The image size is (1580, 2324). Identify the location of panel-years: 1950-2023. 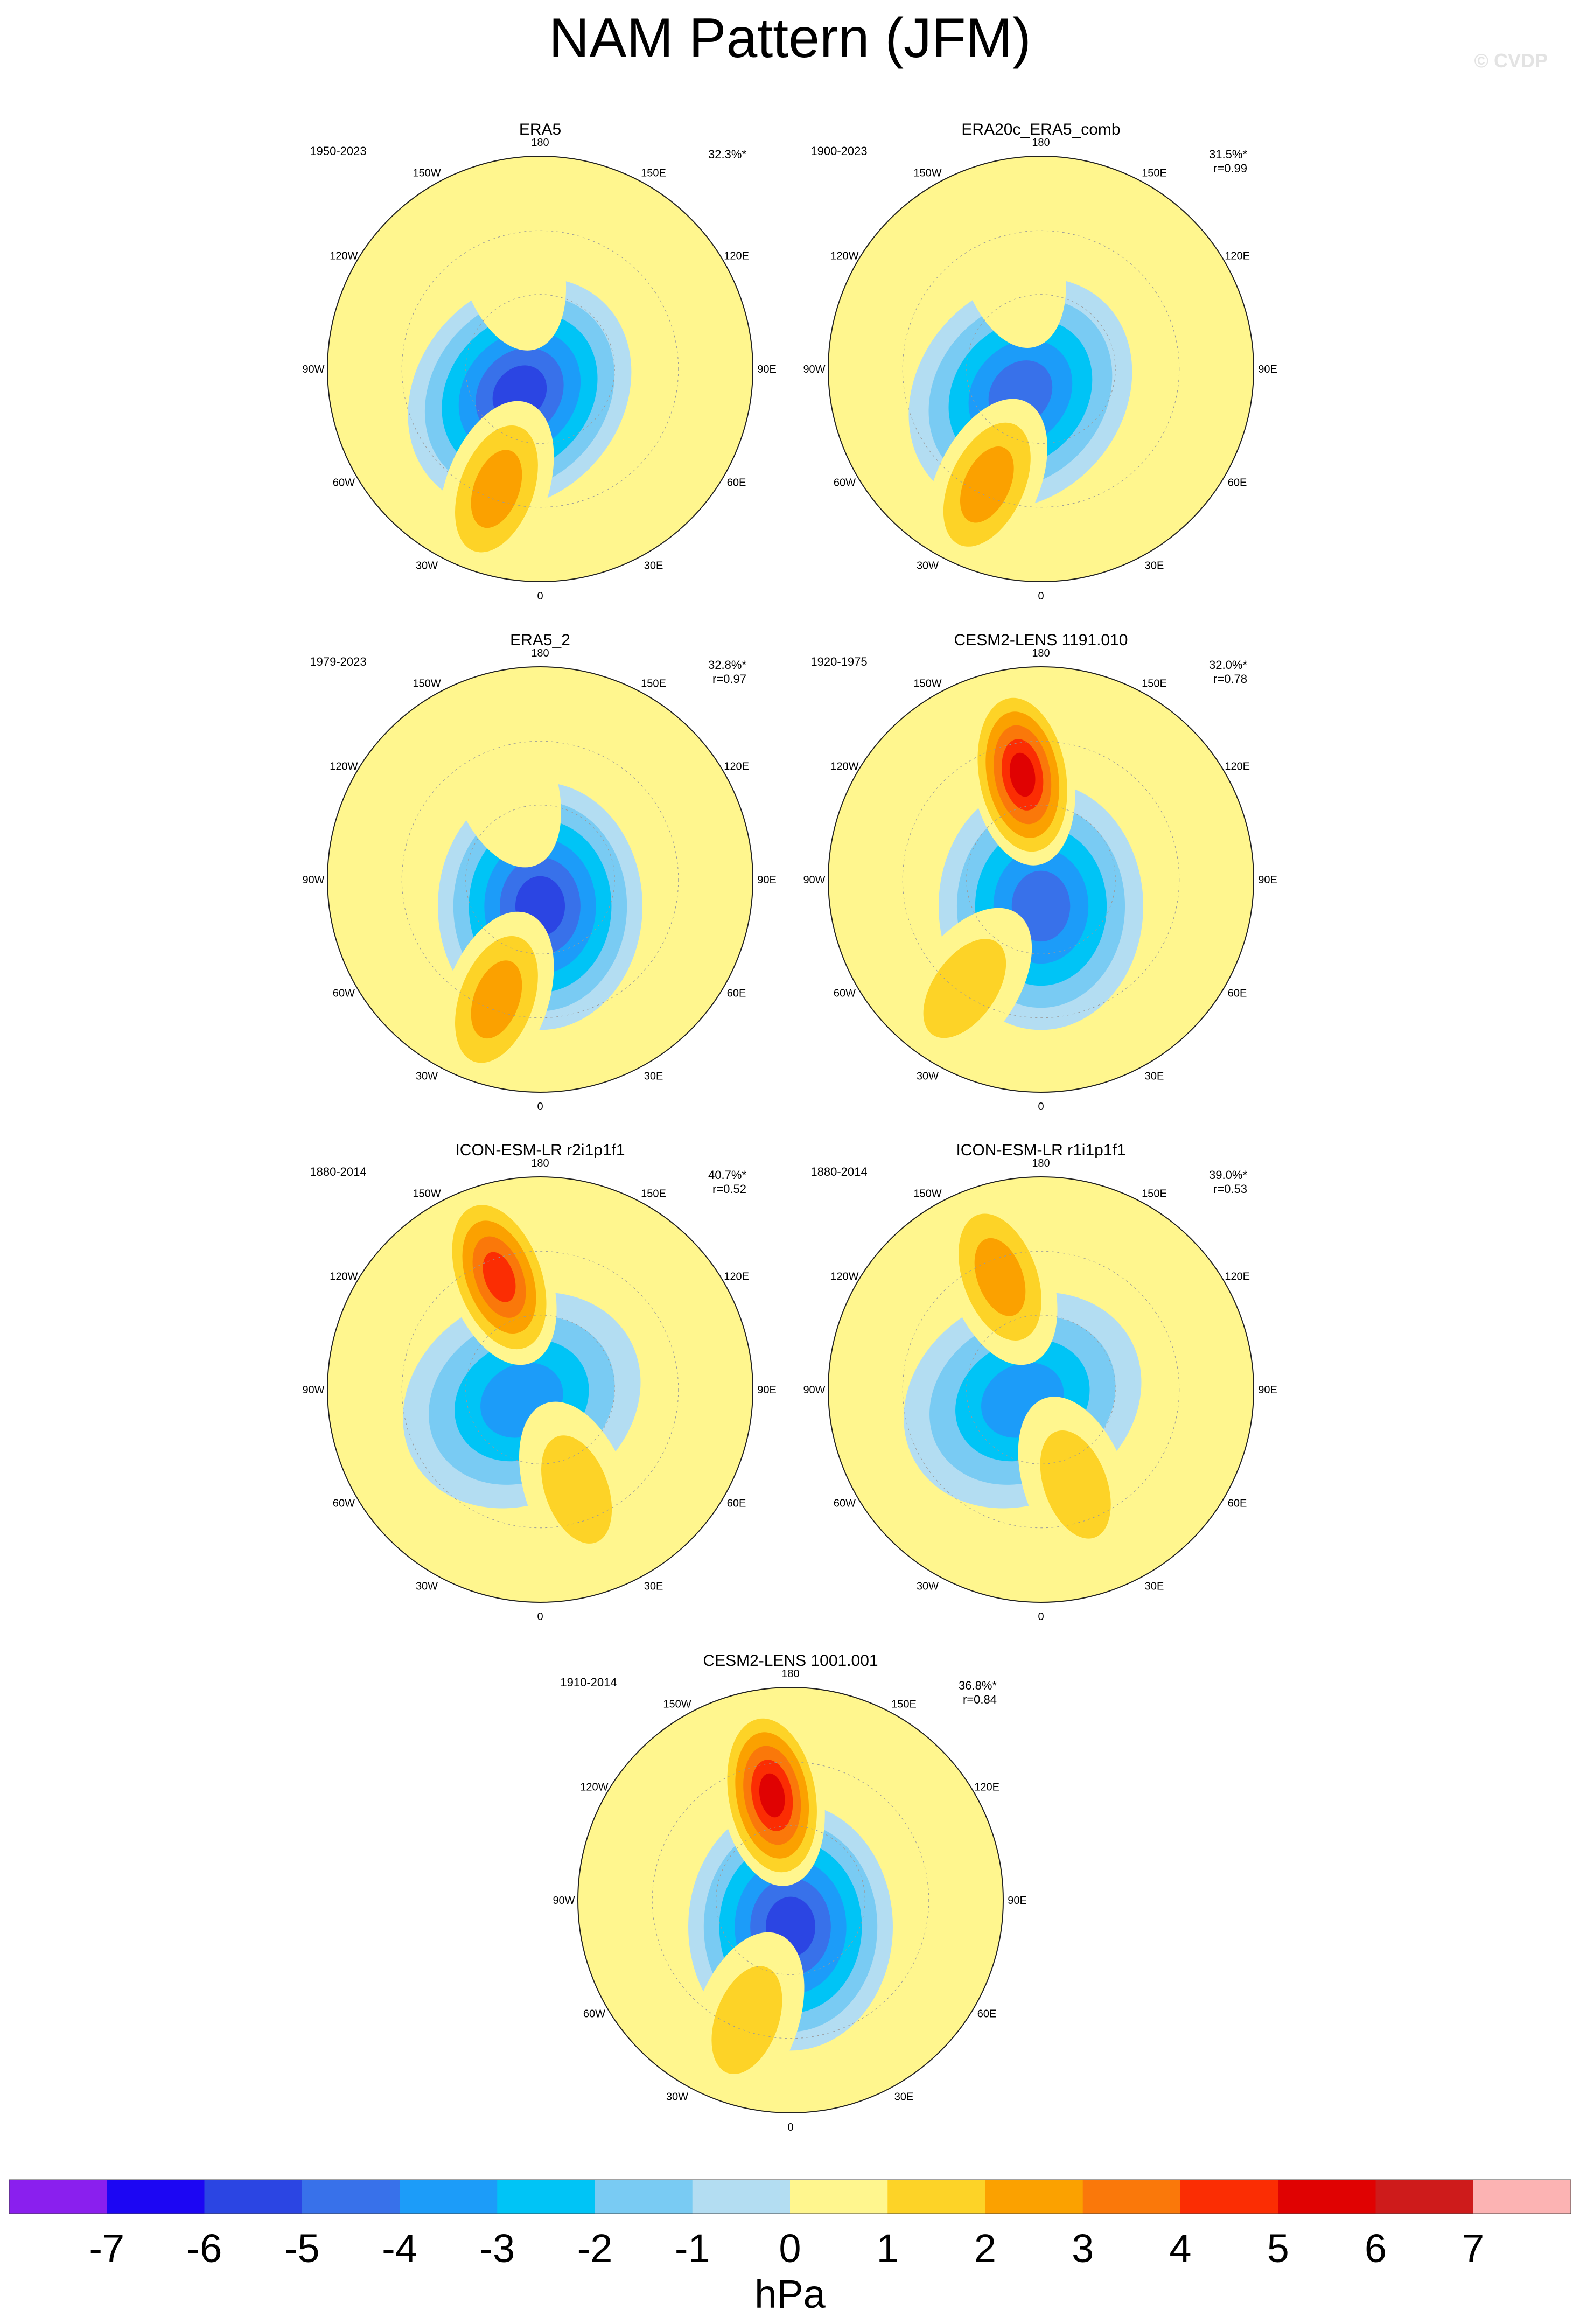
(338, 151).